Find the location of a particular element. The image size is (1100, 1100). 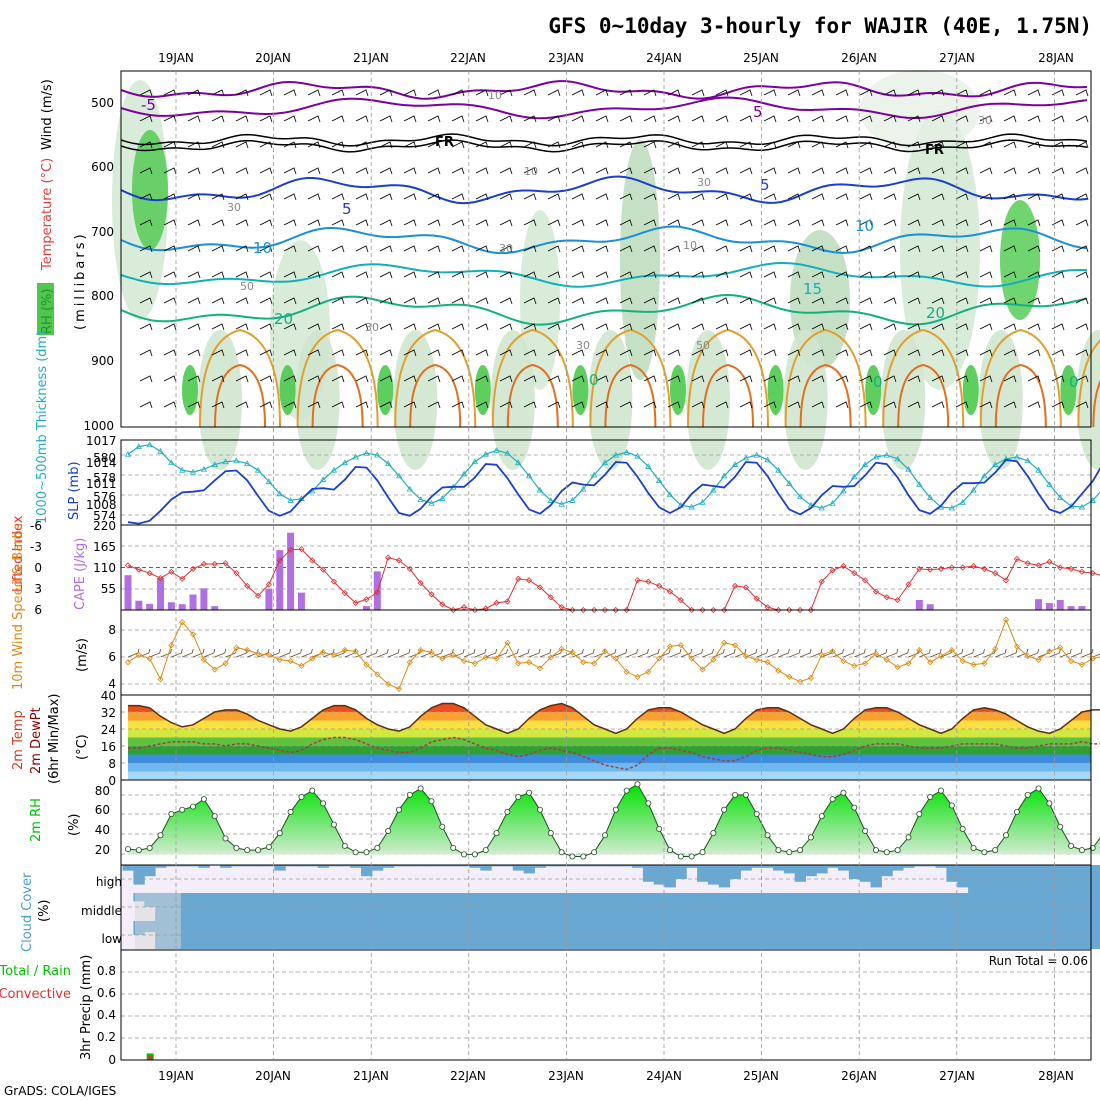

contour-label: 5 is located at coordinates (765, 185).